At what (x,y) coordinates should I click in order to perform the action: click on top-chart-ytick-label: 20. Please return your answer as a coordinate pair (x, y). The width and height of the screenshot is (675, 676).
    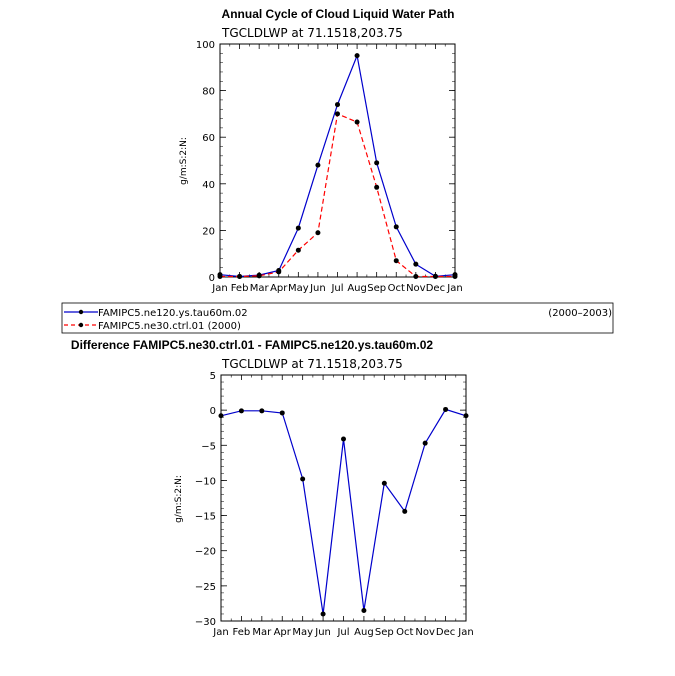
    Looking at the image, I should click on (208, 231).